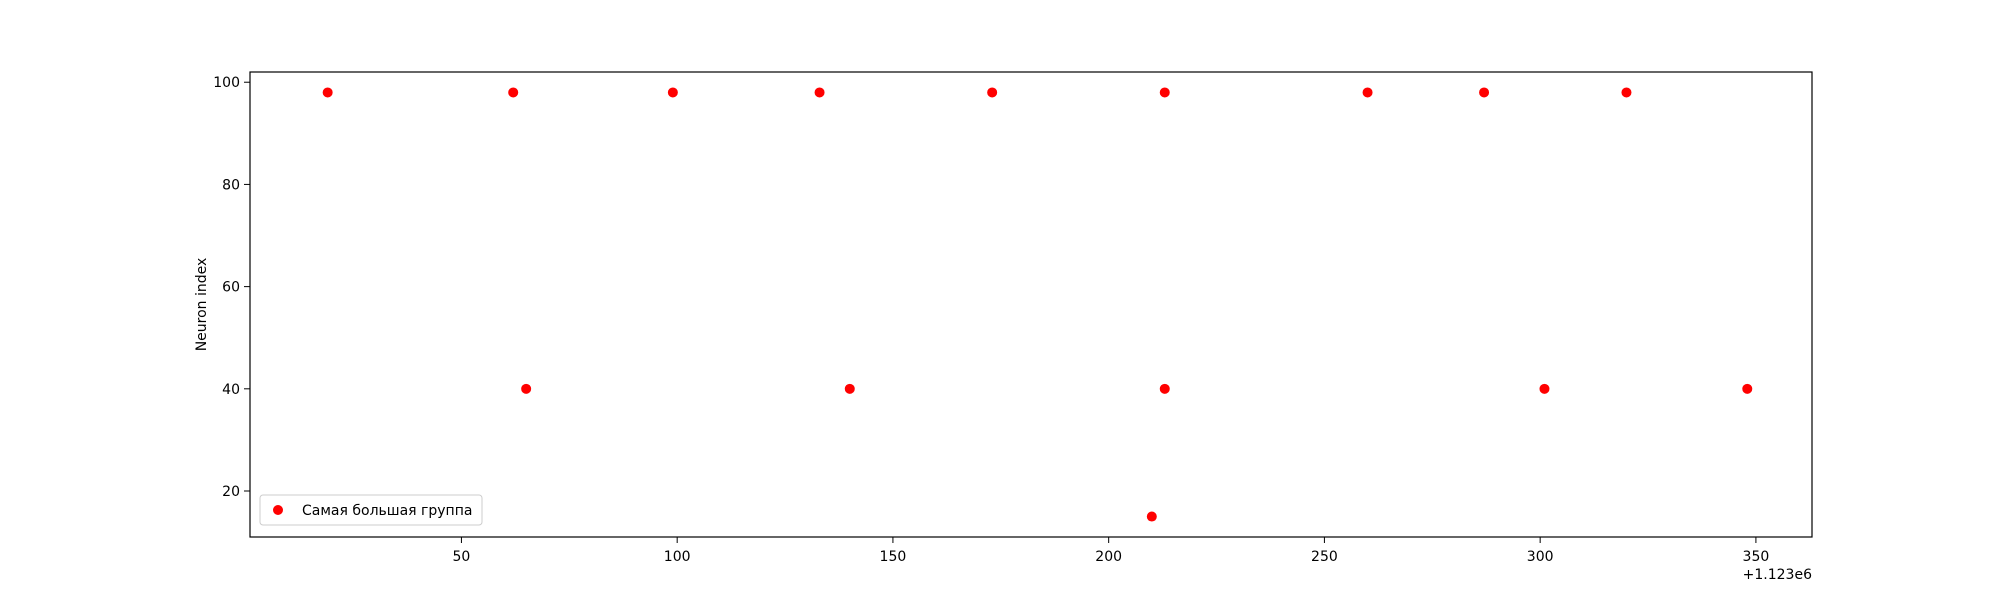 This screenshot has height=600, width=2000. I want to click on legend: Самая большая группа, so click(371, 510).